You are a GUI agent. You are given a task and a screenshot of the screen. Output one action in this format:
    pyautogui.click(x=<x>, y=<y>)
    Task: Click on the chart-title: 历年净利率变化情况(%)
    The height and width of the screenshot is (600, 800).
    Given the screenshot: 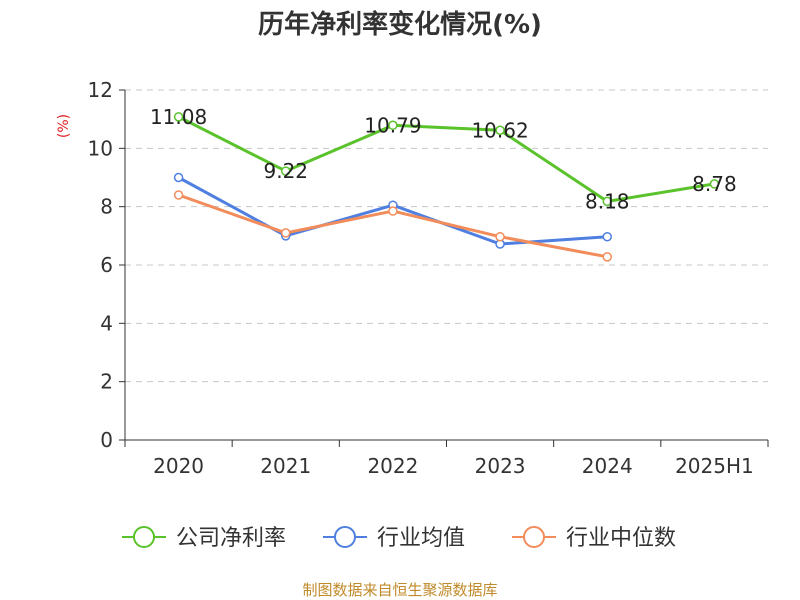 What is the action you would take?
    pyautogui.click(x=400, y=24)
    